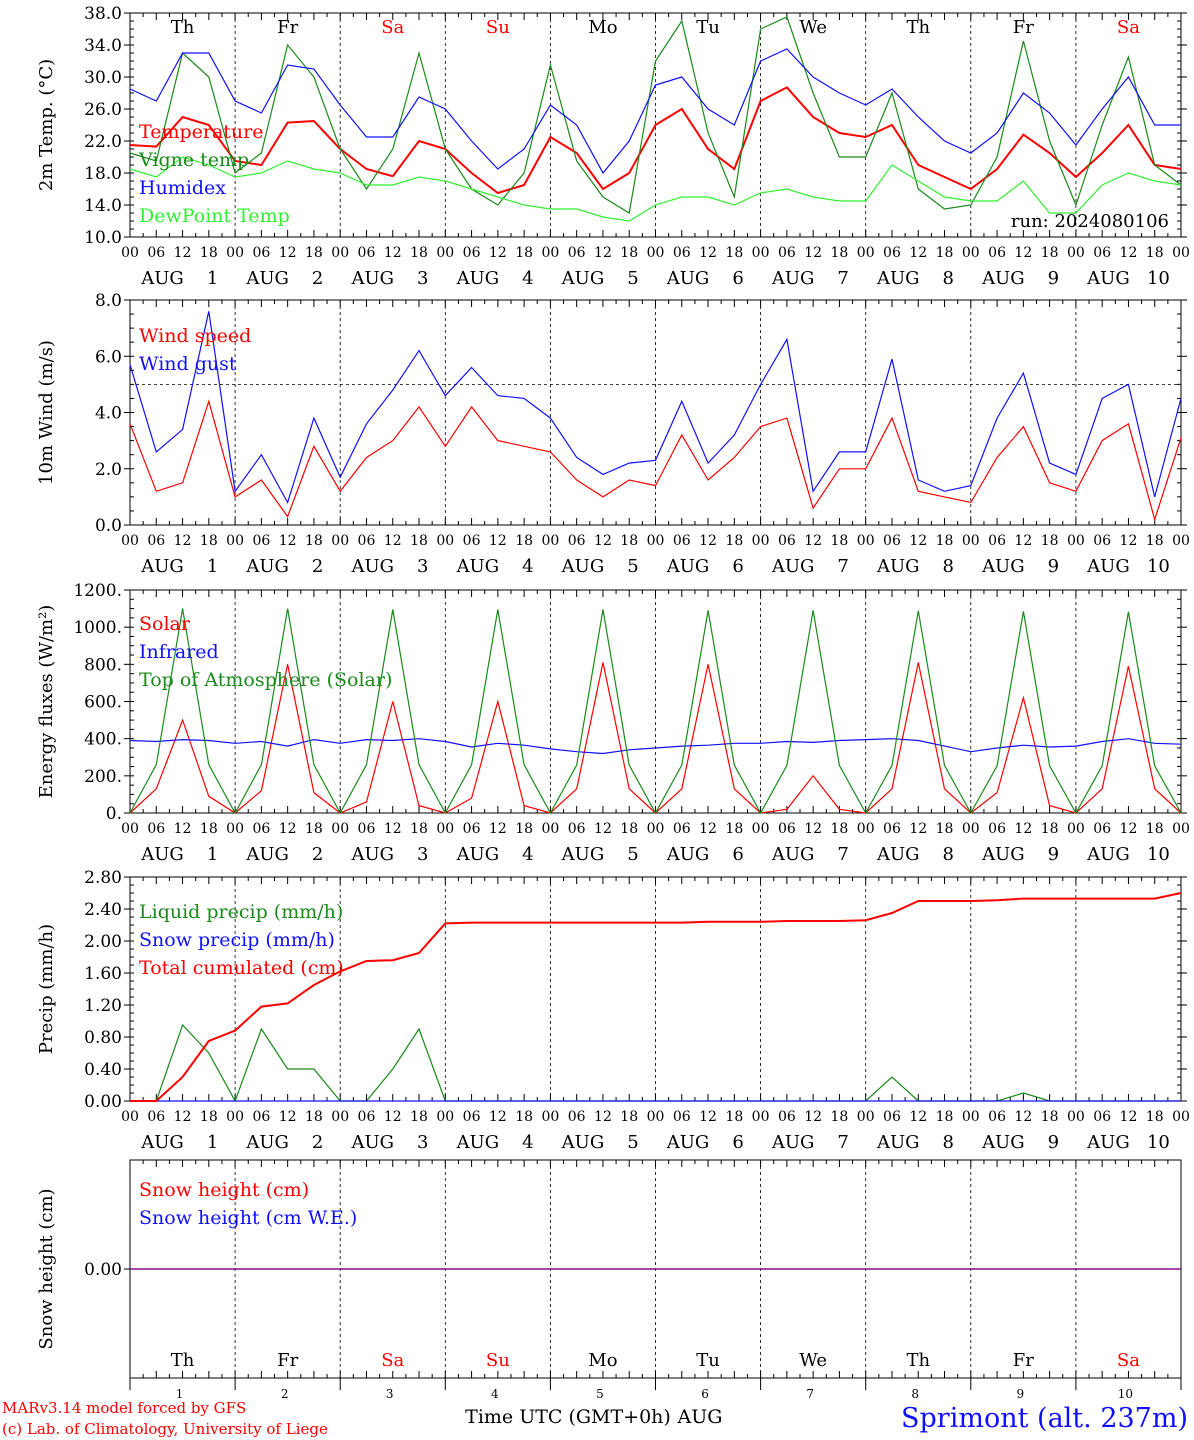  What do you see at coordinates (195, 336) in the screenshot?
I see `legend-entry: Wind speed` at bounding box center [195, 336].